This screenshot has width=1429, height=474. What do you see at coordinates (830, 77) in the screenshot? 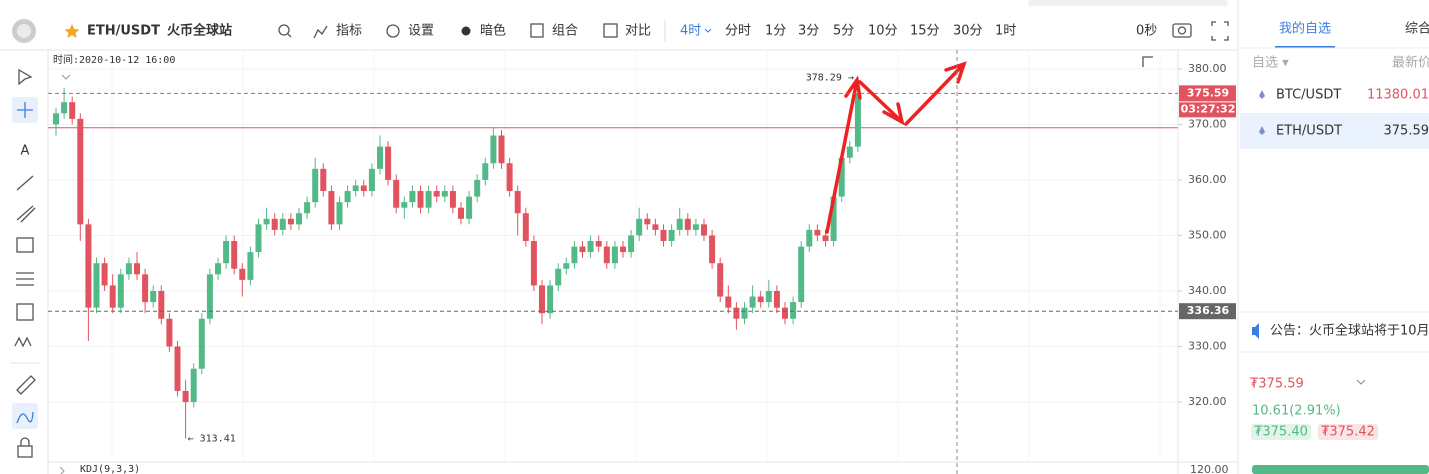
I see `high-label: 378.29 →` at bounding box center [830, 77].